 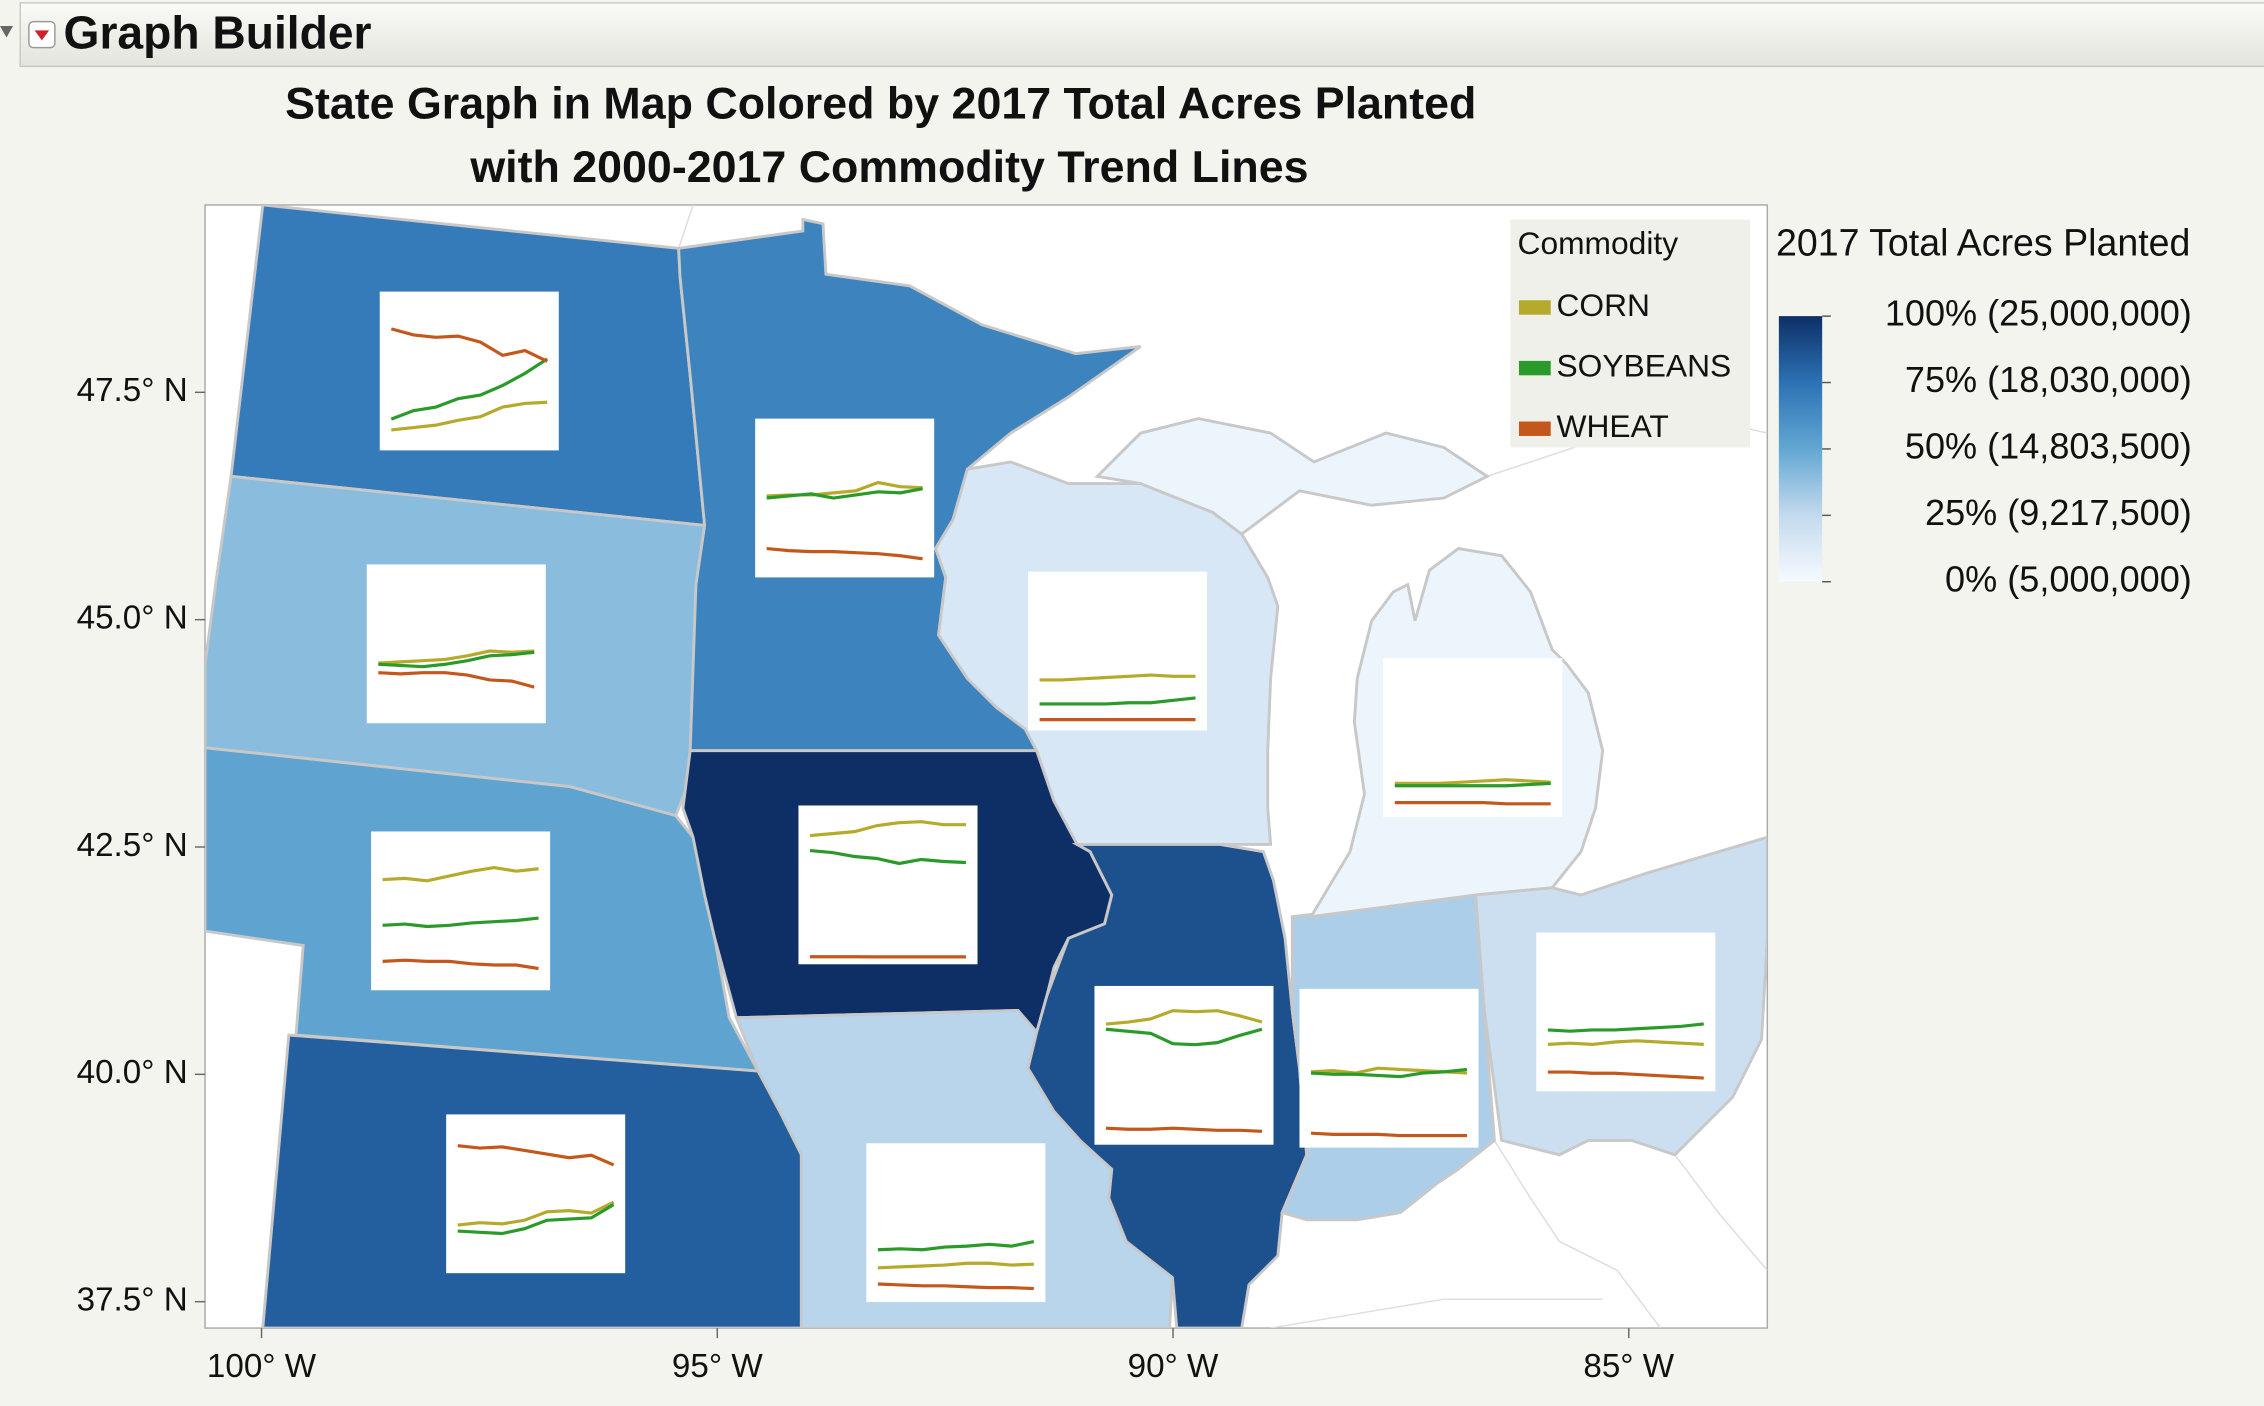 I want to click on menu-icon, so click(x=42, y=35).